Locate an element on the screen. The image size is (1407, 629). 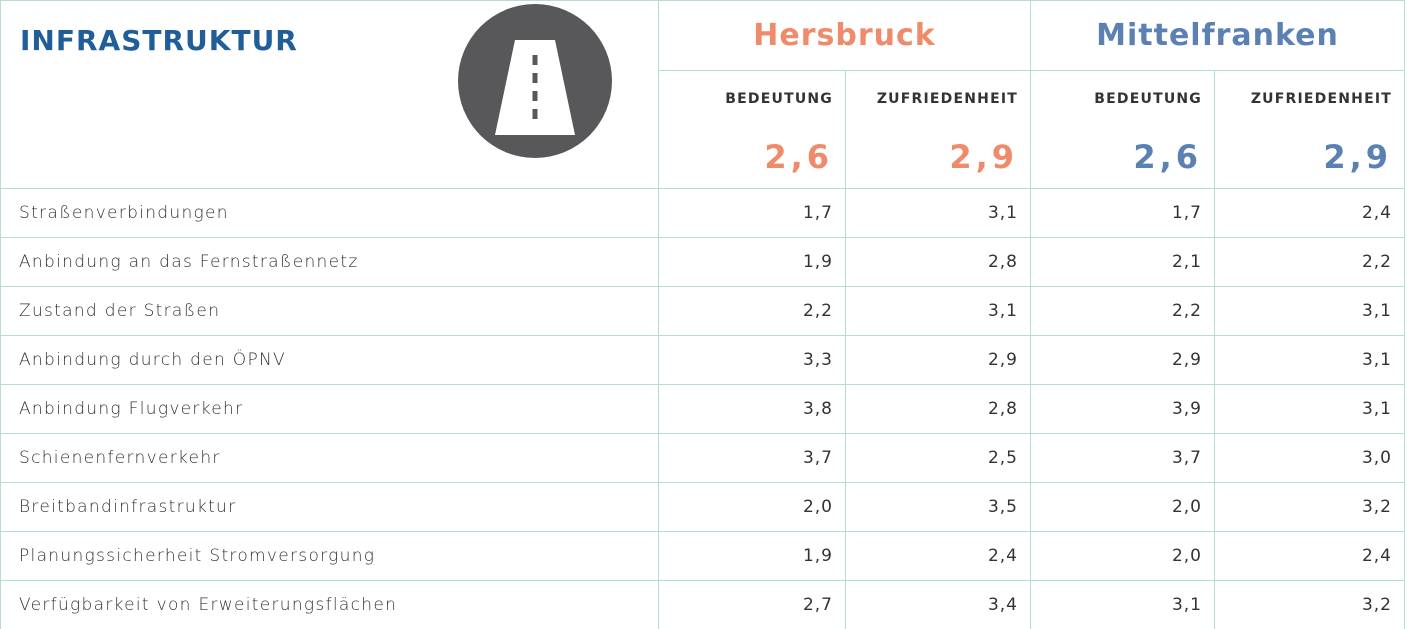
group-header: Mittelfranken is located at coordinates (1217, 35).